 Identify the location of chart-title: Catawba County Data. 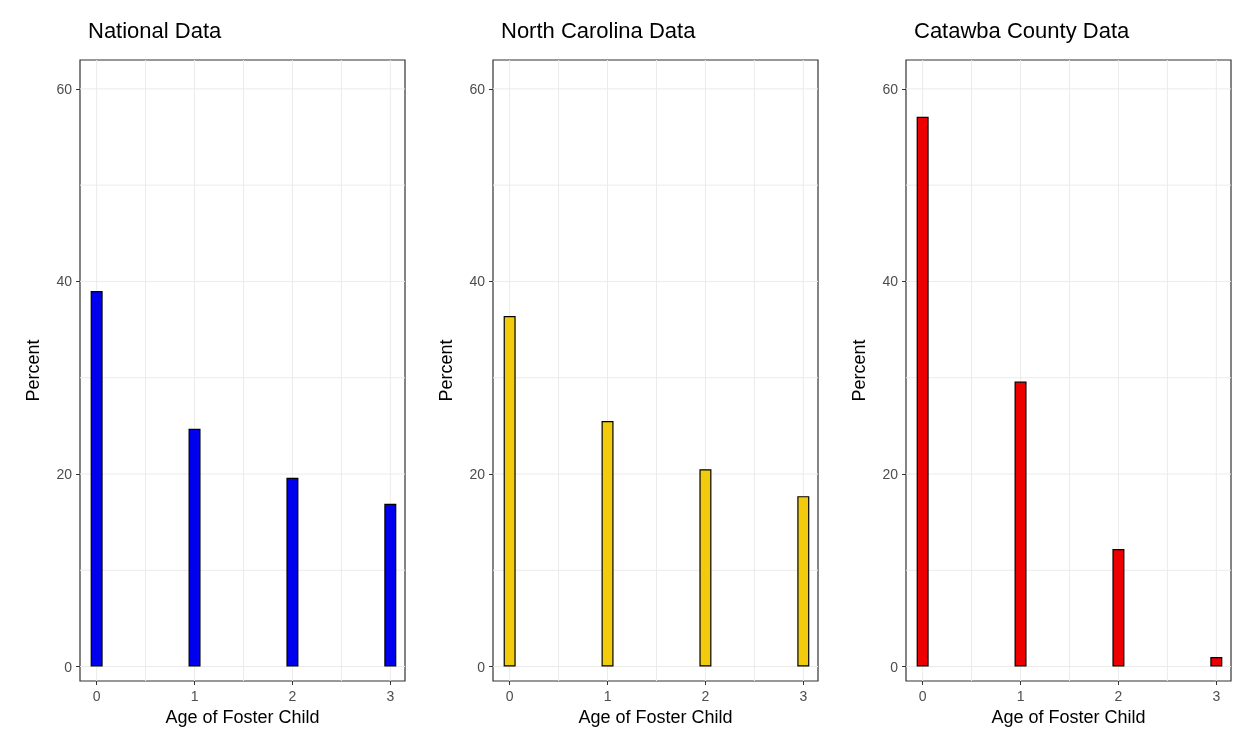
(1022, 30).